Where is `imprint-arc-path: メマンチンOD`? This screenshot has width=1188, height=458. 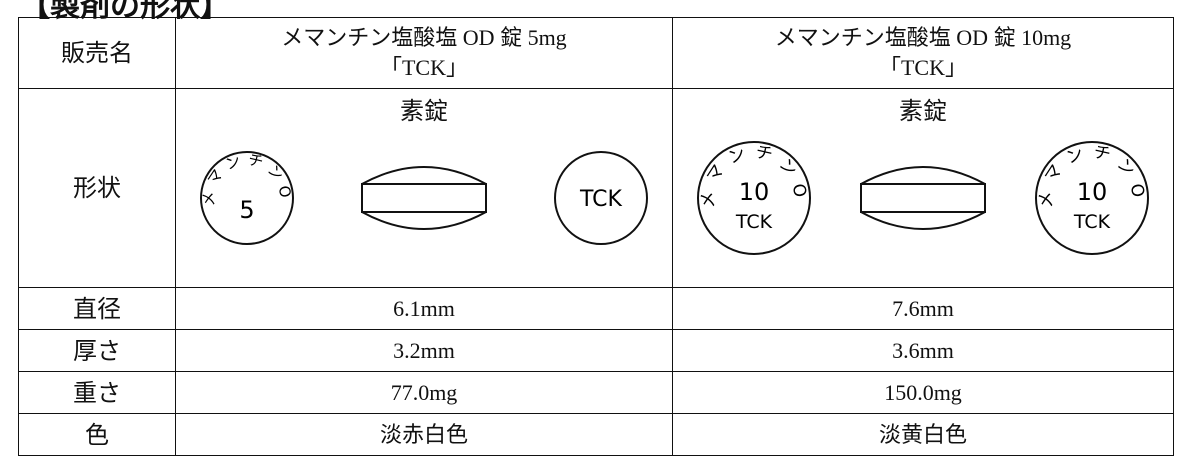
imprint-arc-path: メマンチンOD is located at coordinates (233, 159).